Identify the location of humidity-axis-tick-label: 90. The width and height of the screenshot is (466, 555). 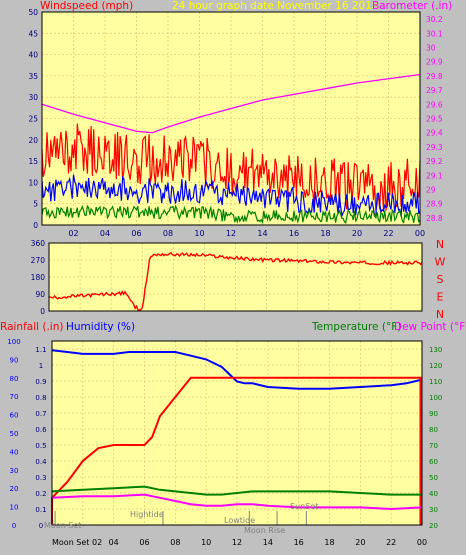
(14, 360).